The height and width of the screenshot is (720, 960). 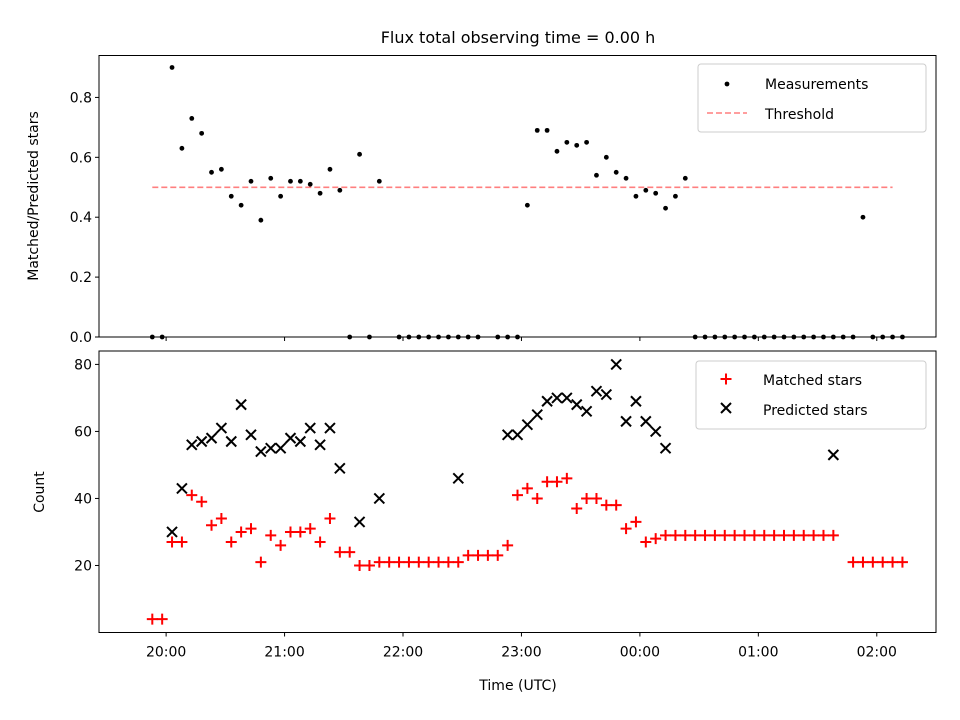 What do you see at coordinates (166, 653) in the screenshot?
I see `bottom-x-tick-label: 20:00` at bounding box center [166, 653].